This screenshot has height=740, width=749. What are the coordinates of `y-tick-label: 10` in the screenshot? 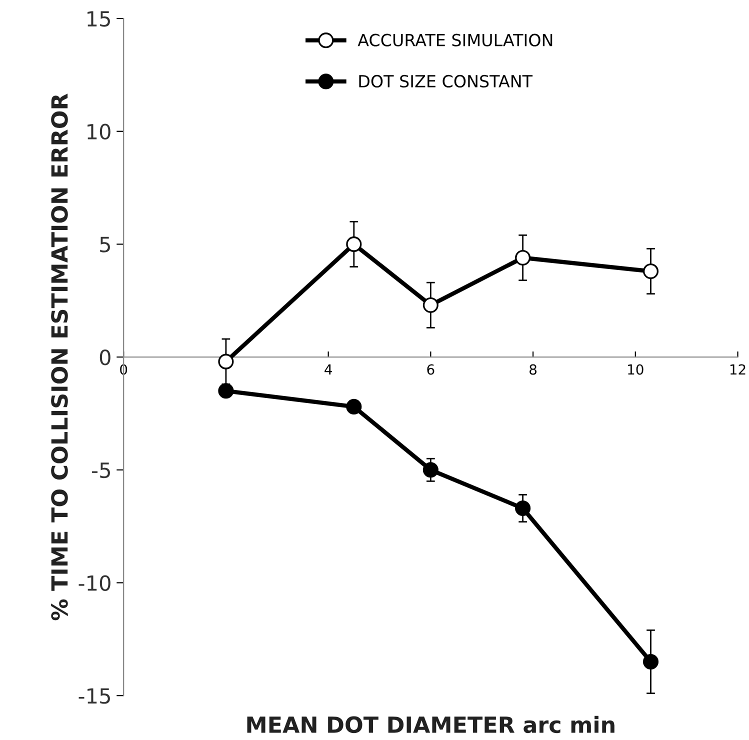 It's located at (99, 132).